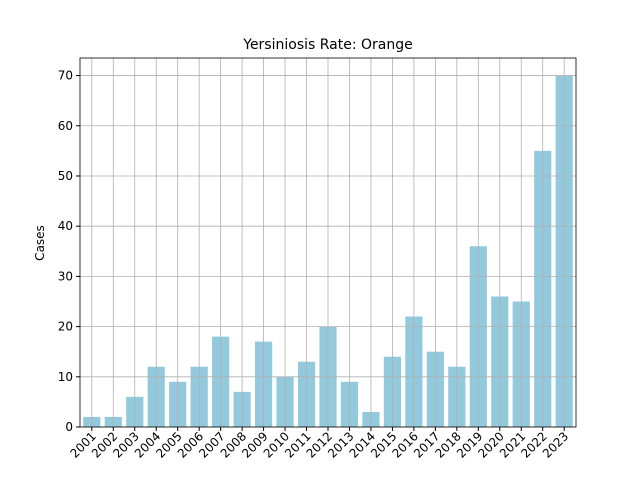 The height and width of the screenshot is (480, 640). I want to click on y-tick-label: 0, so click(69, 427).